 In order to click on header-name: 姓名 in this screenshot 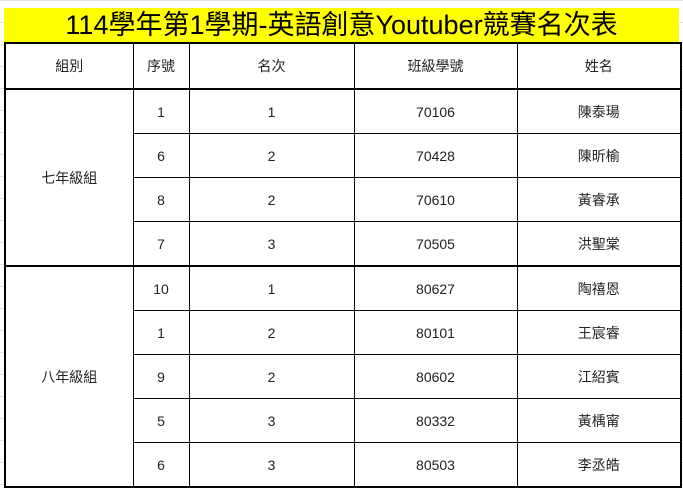, I will do `click(599, 66)`.